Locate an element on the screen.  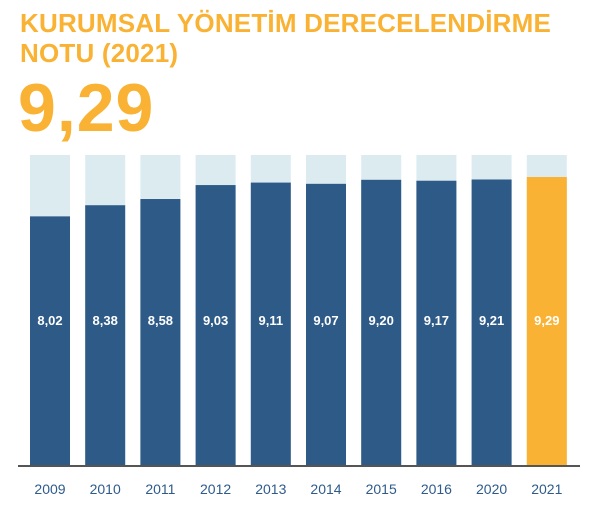
x-tick-label-2020: 2020 is located at coordinates (491, 489).